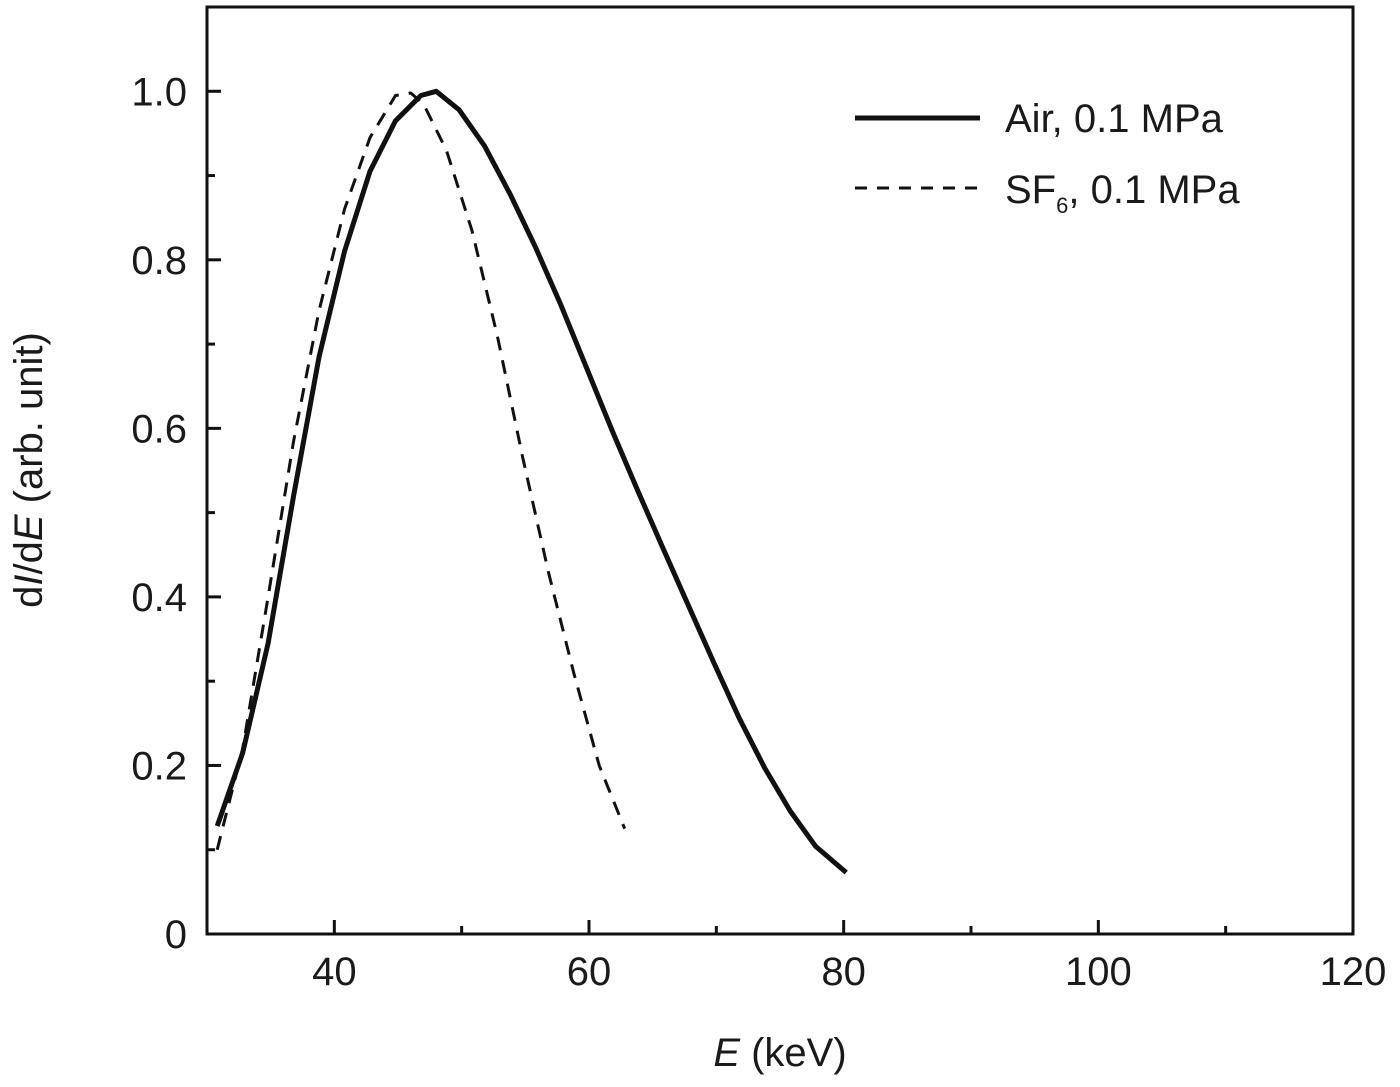 The height and width of the screenshot is (1087, 1400). I want to click on y-axis-var-e: E, so click(29, 527).